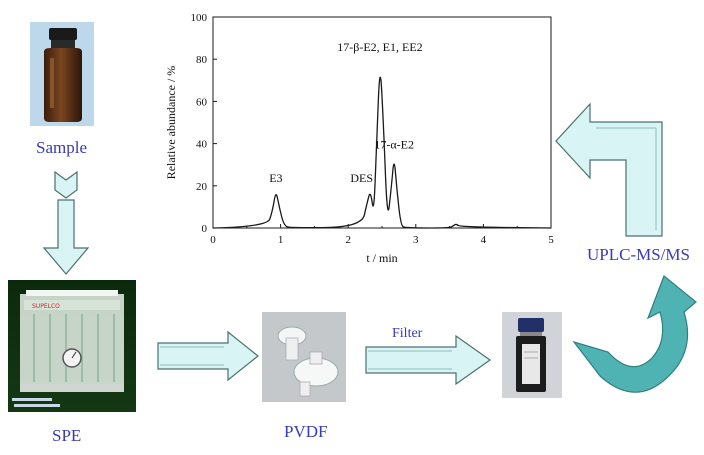 This screenshot has height=455, width=704. Describe the element at coordinates (532, 355) in the screenshot. I see `vial-image` at that location.